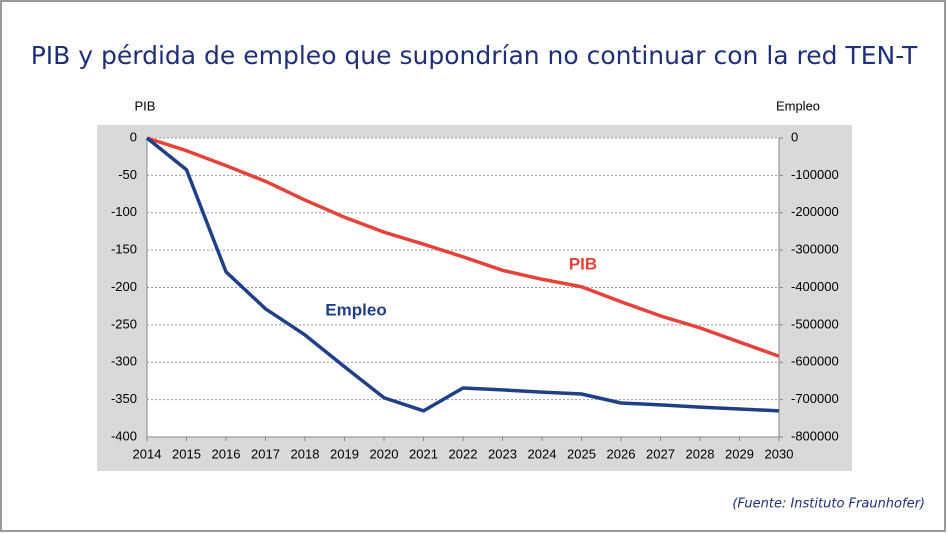  What do you see at coordinates (355, 309) in the screenshot?
I see `series-label: Empleo` at bounding box center [355, 309].